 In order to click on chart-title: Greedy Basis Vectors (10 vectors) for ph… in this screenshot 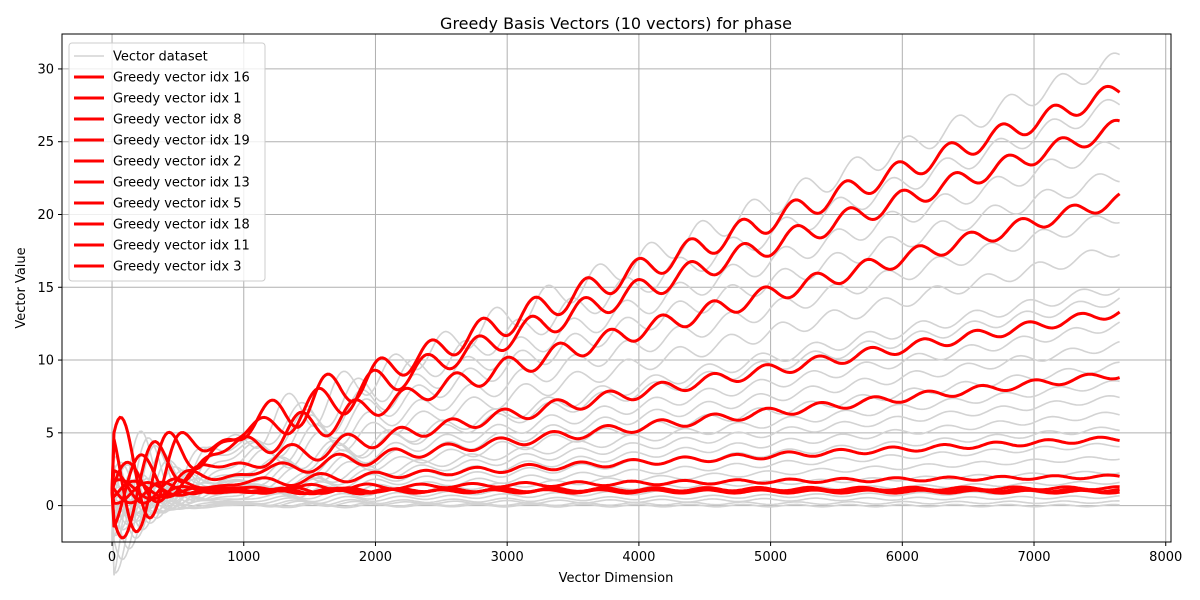, I will do `click(616, 23)`.